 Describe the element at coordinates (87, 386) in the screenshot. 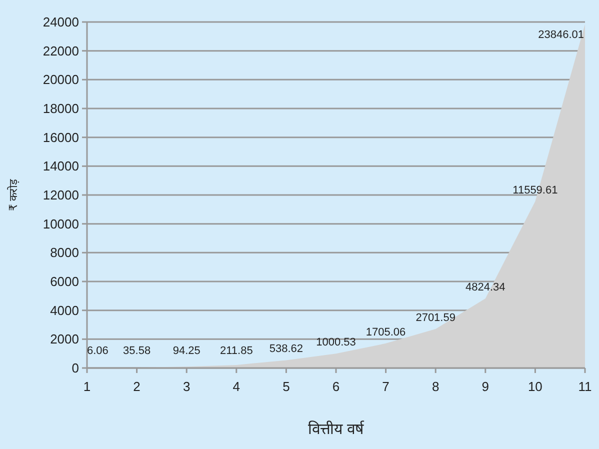

I see `x-tick-label: 1` at that location.